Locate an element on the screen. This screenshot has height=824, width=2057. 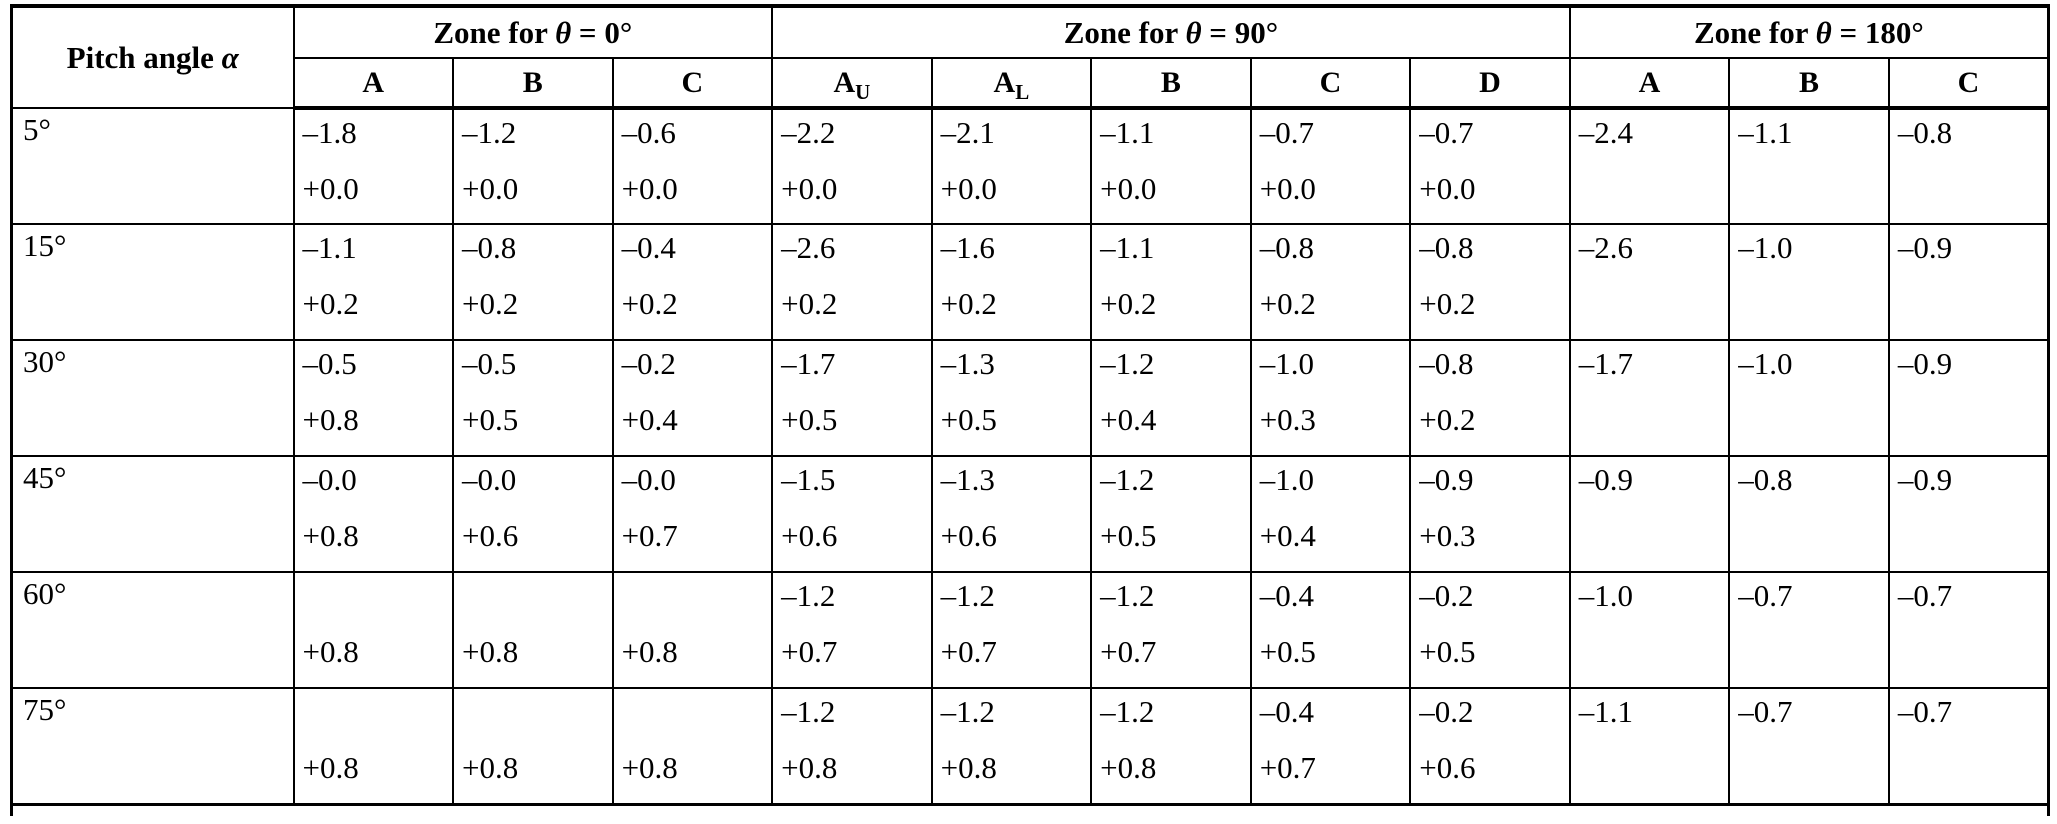
negative-coefficient-value: –0.6 is located at coordinates (648, 132).